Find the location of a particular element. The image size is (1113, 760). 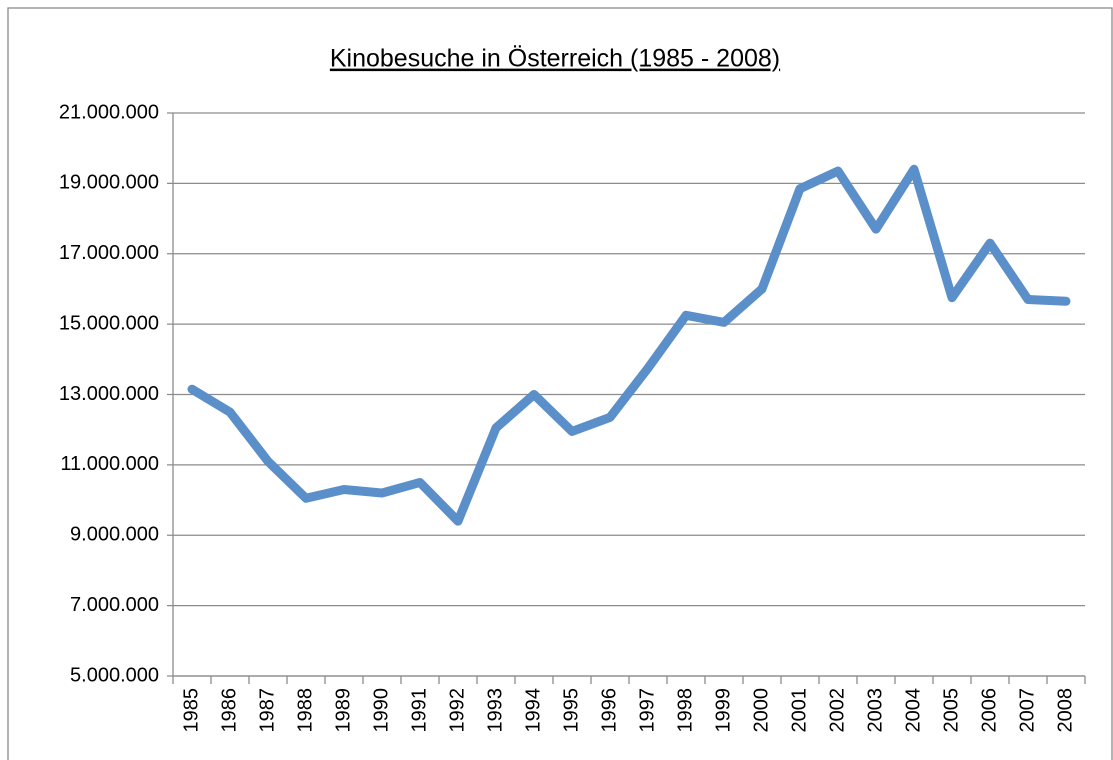

x-tick-label: 1998 is located at coordinates (685, 710).